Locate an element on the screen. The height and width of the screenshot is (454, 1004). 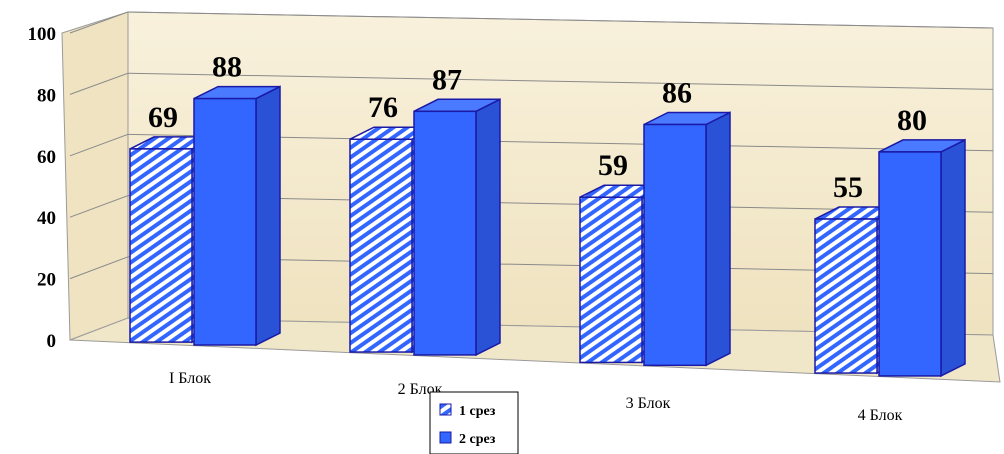
y-axis: 0 20 40 60 80 100 is located at coordinates (42, 188).